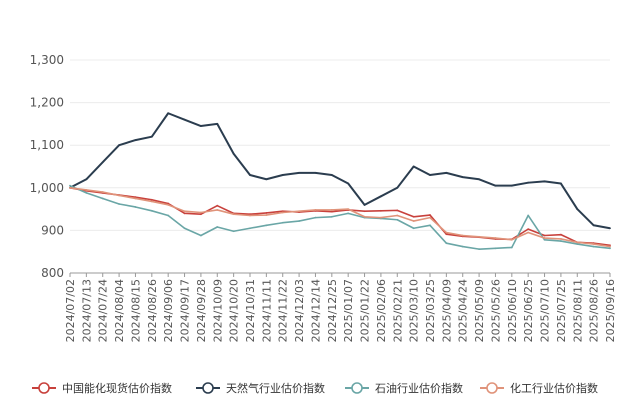 Image resolution: width=640 pixels, height=404 pixels. I want to click on series-group, so click(340, 217).